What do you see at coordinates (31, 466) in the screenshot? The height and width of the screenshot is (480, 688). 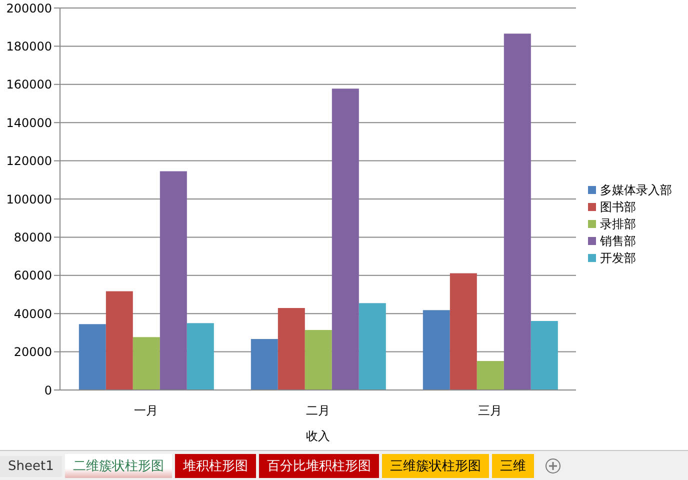 I see `text: Sheet1` at bounding box center [31, 466].